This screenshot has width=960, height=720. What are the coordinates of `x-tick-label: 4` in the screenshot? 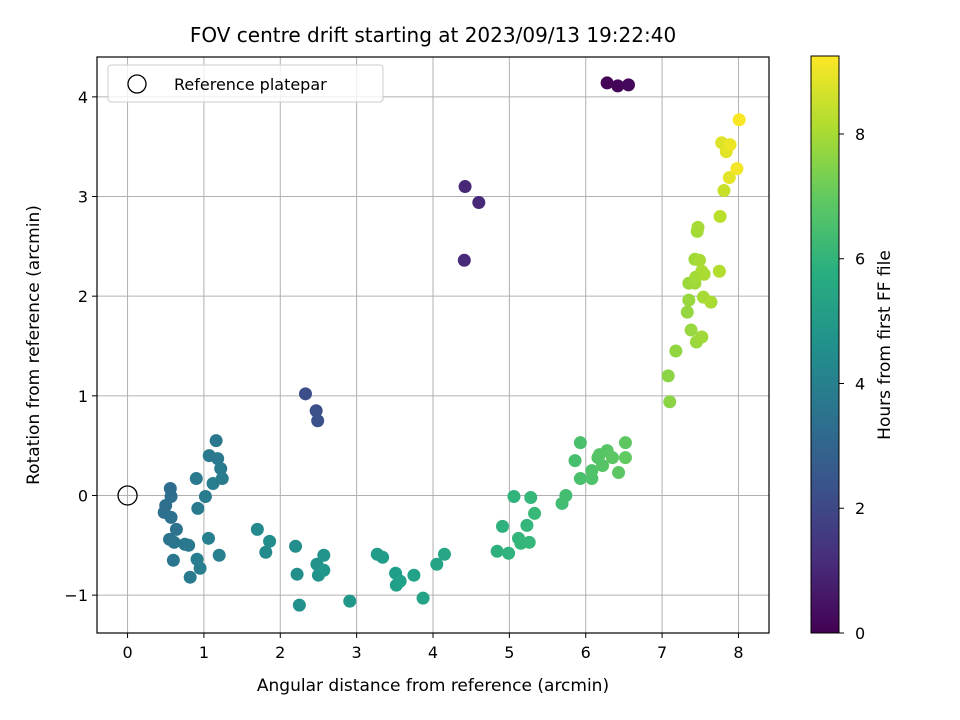 It's located at (433, 652).